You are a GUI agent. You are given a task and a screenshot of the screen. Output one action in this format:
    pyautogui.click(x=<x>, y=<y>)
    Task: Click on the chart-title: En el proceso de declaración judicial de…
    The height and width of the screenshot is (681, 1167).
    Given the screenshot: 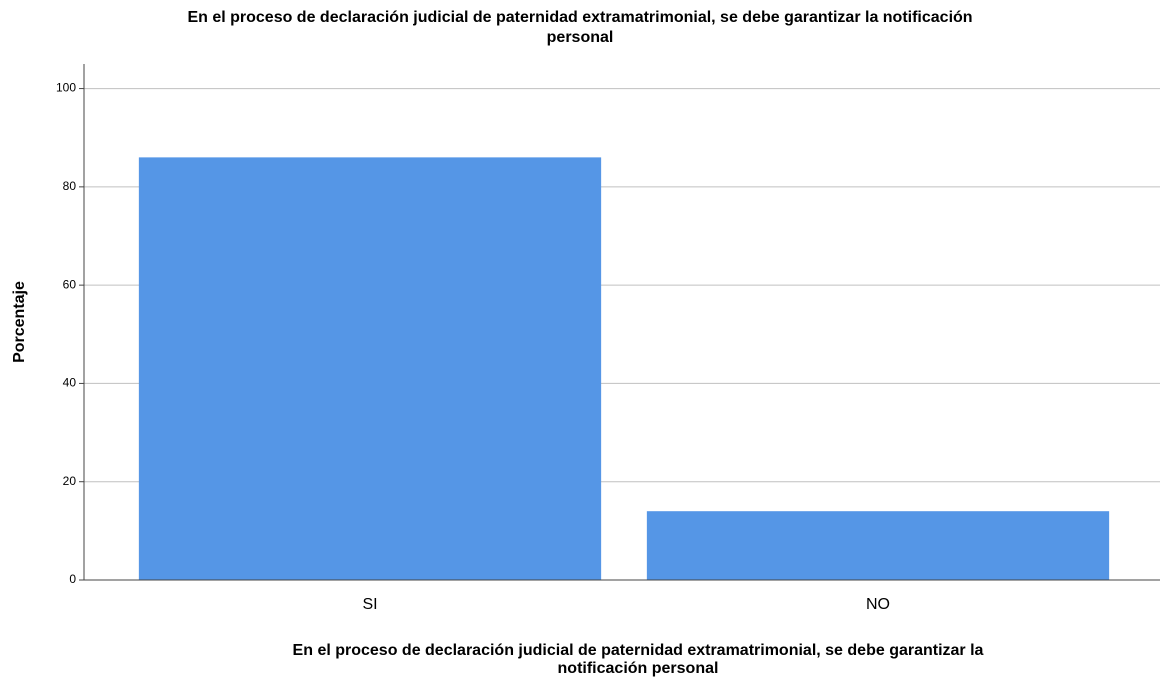 What is the action you would take?
    pyautogui.click(x=579, y=17)
    